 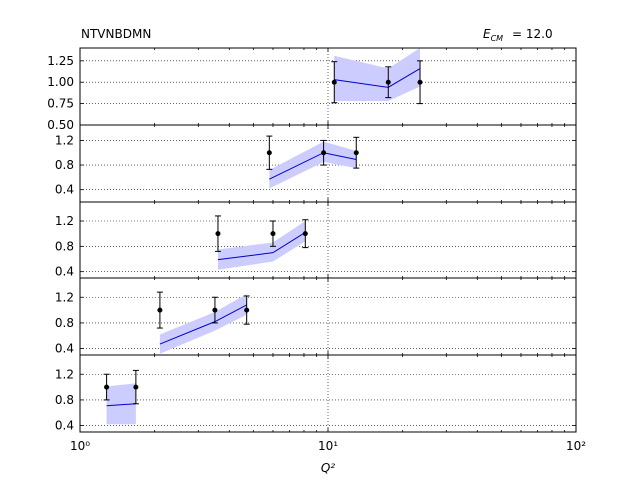 What do you see at coordinates (116, 34) in the screenshot?
I see `figure-title: NTVNBDMN` at bounding box center [116, 34].